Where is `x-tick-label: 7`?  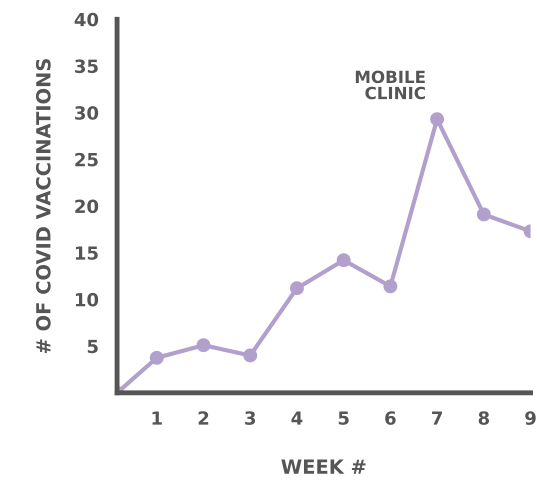
x-tick-label: 7 is located at coordinates (437, 418).